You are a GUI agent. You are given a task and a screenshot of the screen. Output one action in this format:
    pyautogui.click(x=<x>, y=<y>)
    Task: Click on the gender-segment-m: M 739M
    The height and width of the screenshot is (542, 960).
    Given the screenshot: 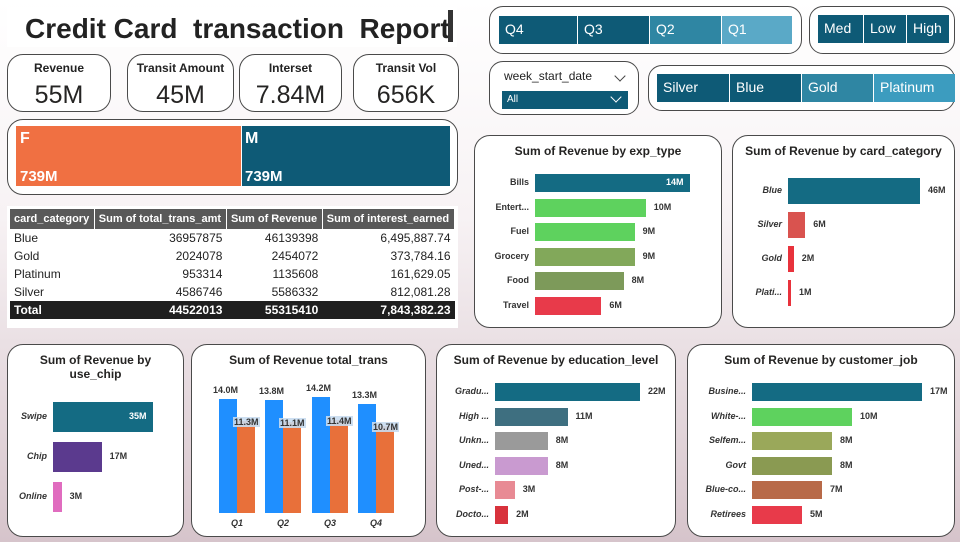 What is the action you would take?
    pyautogui.click(x=346, y=156)
    